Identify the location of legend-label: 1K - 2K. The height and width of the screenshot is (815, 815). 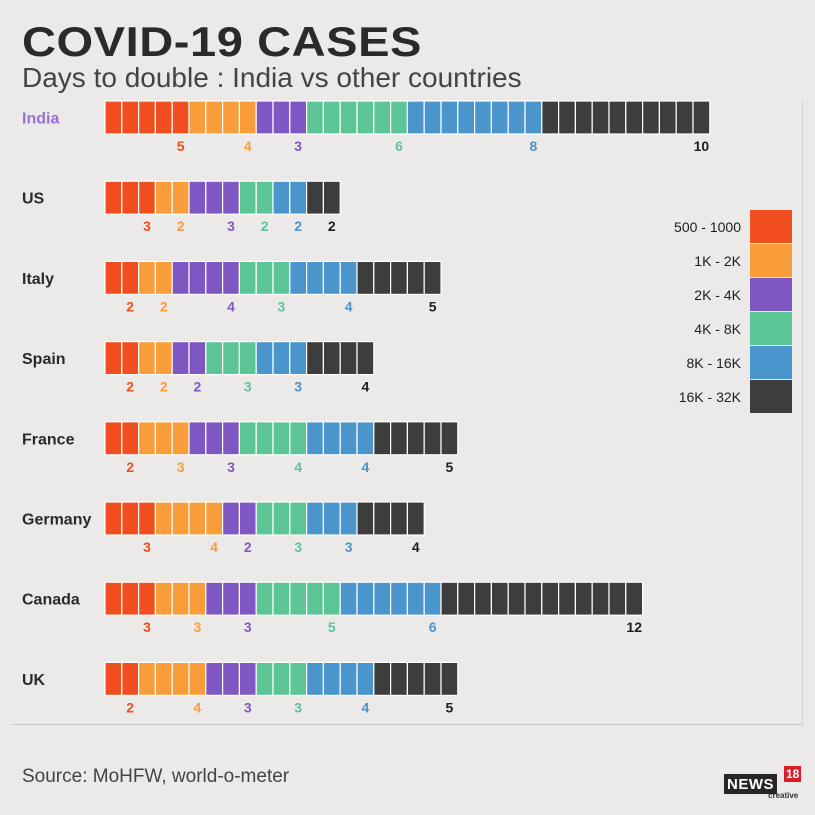
(717, 261).